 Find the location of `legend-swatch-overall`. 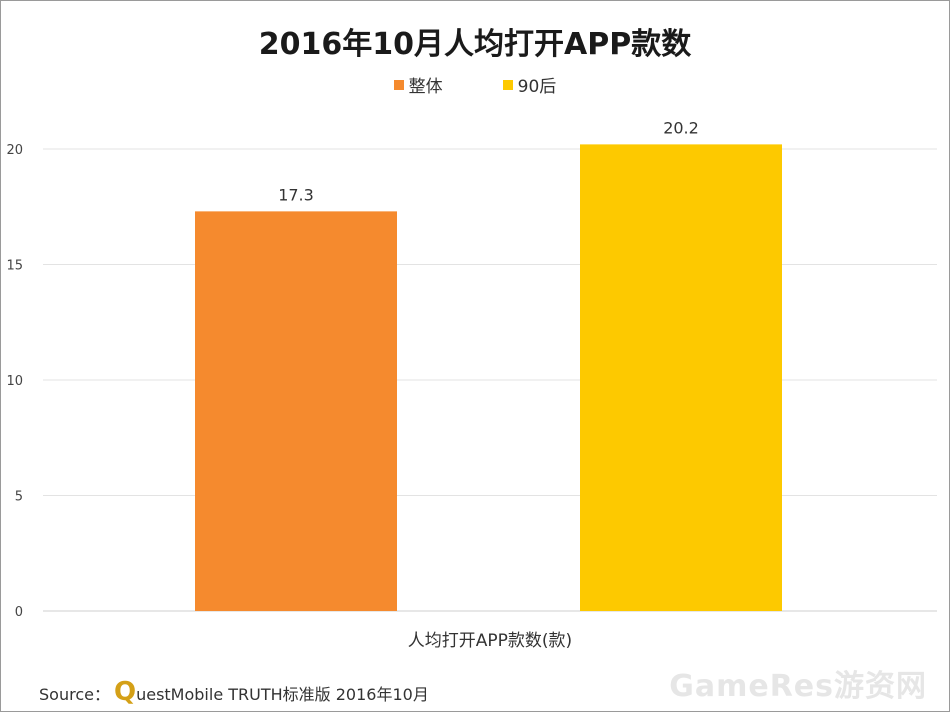

legend-swatch-overall is located at coordinates (398, 84).